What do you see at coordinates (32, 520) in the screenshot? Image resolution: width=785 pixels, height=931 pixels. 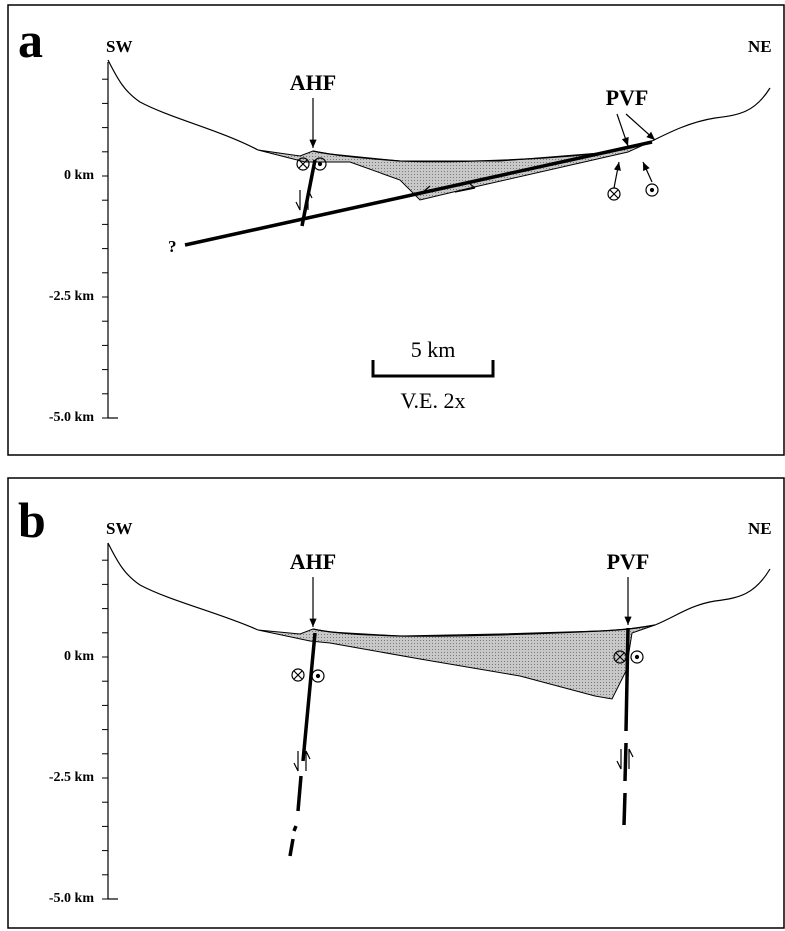 I see `panel-letter: b` at bounding box center [32, 520].